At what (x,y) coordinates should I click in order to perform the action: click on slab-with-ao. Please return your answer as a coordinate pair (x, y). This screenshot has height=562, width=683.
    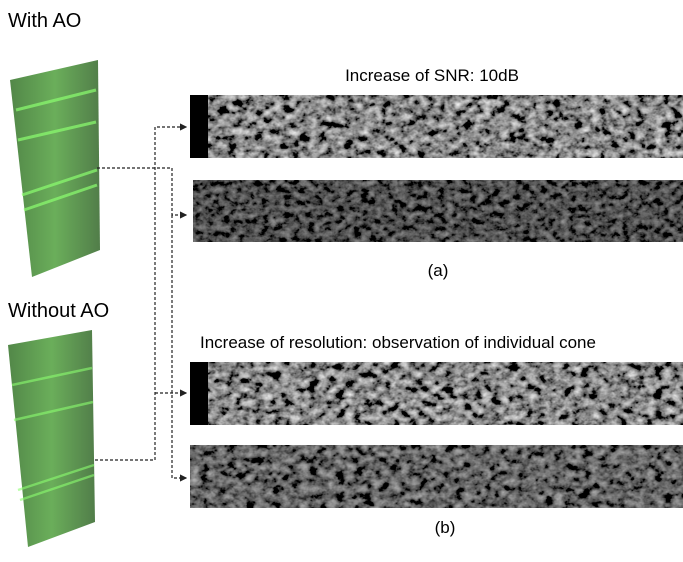
    Looking at the image, I should click on (55, 168).